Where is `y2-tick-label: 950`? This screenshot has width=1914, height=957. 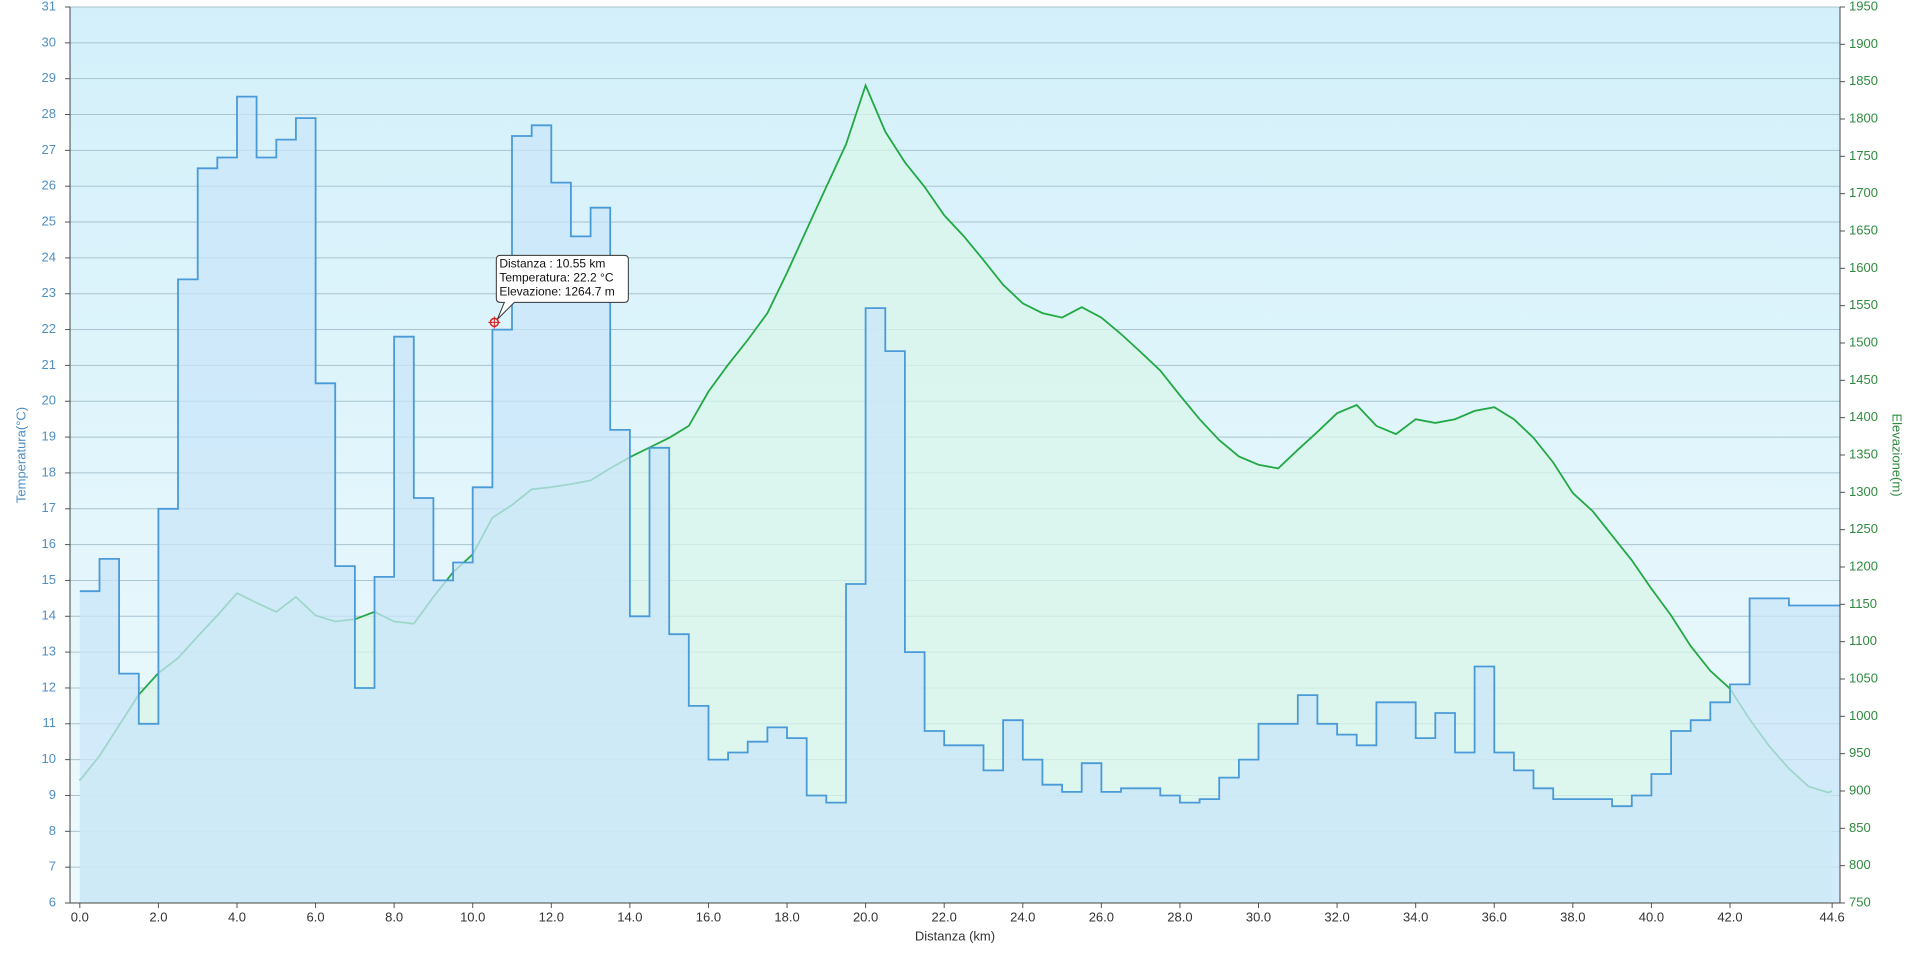
y2-tick-label: 950 is located at coordinates (1860, 752).